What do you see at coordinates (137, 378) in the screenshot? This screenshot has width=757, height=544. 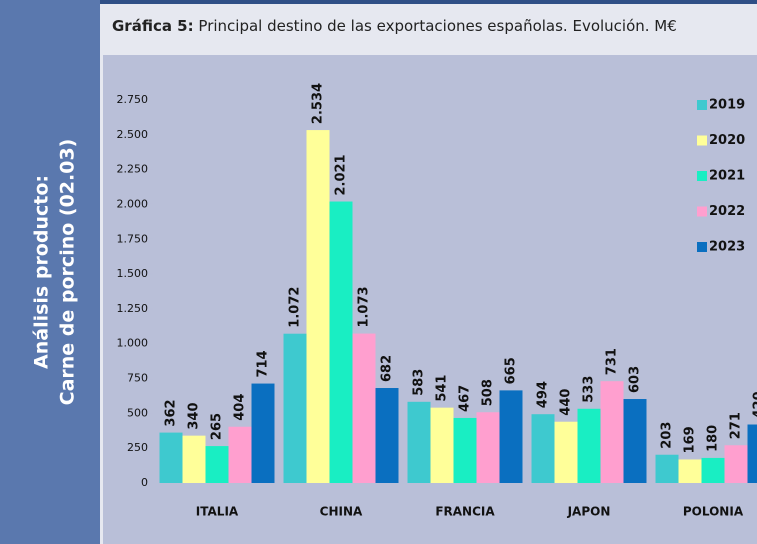 I see `y-tick-label: 750` at bounding box center [137, 378].